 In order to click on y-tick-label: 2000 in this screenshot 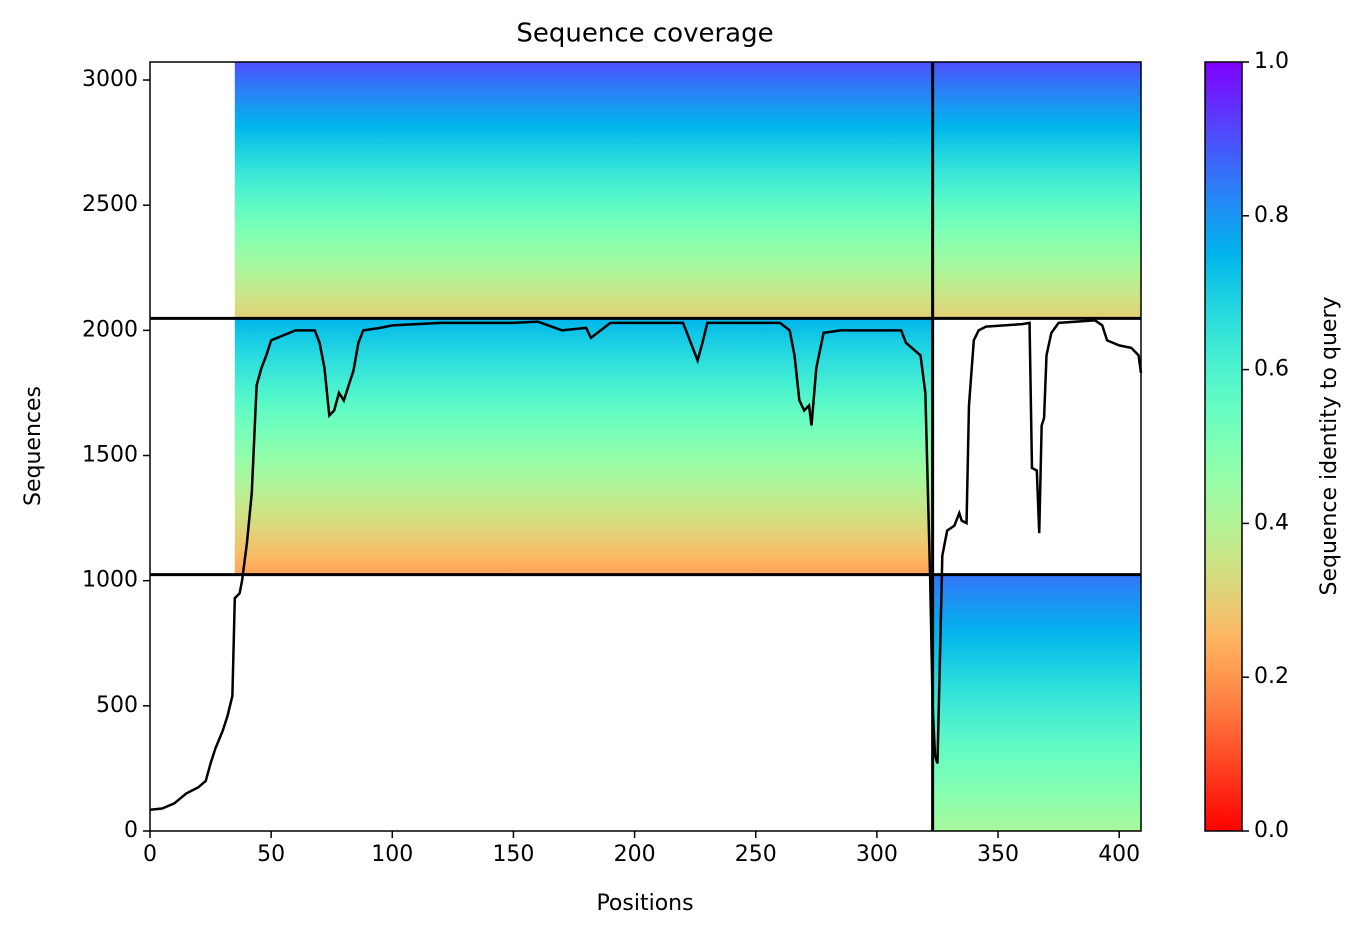, I will do `click(110, 329)`.